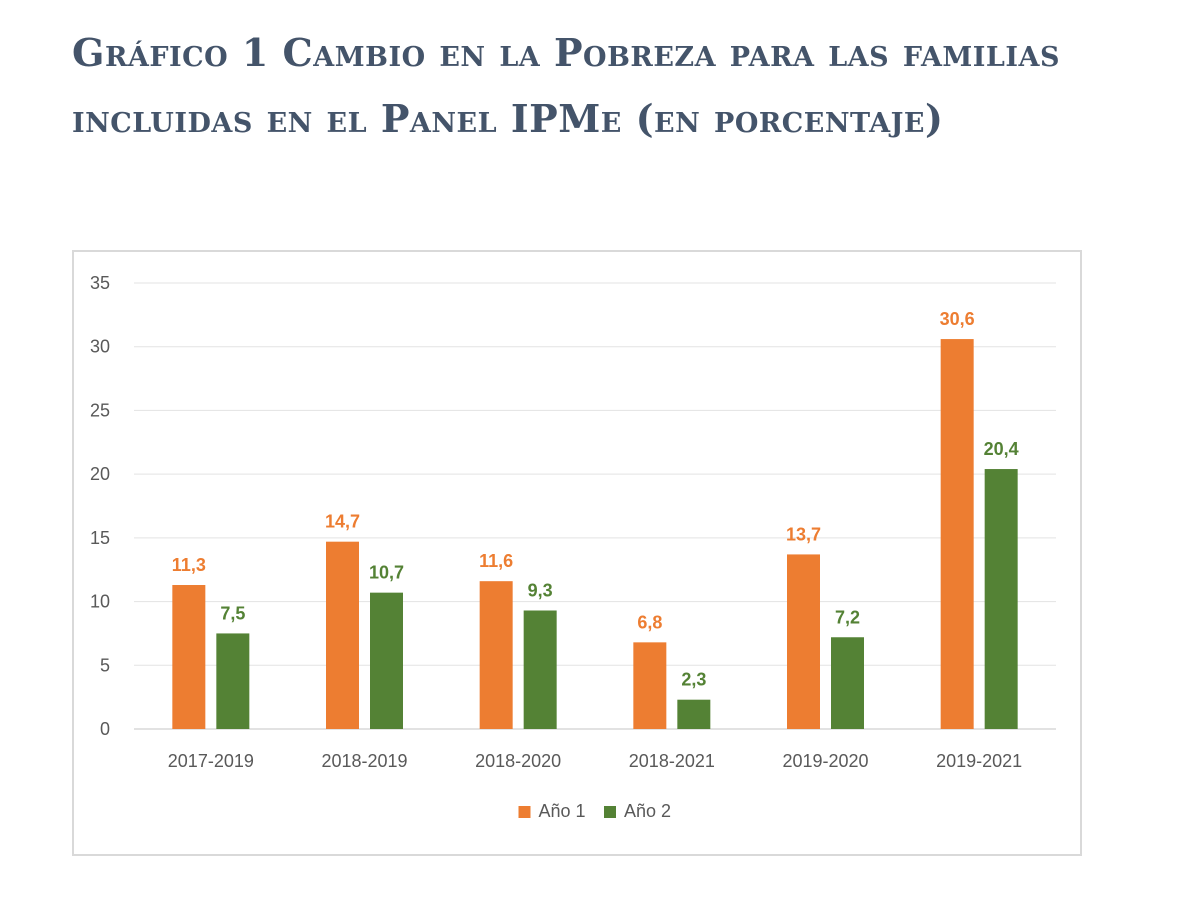 The width and height of the screenshot is (1200, 900). Describe the element at coordinates (979, 761) in the screenshot. I see `x-tick-label: 2019-2021` at that location.